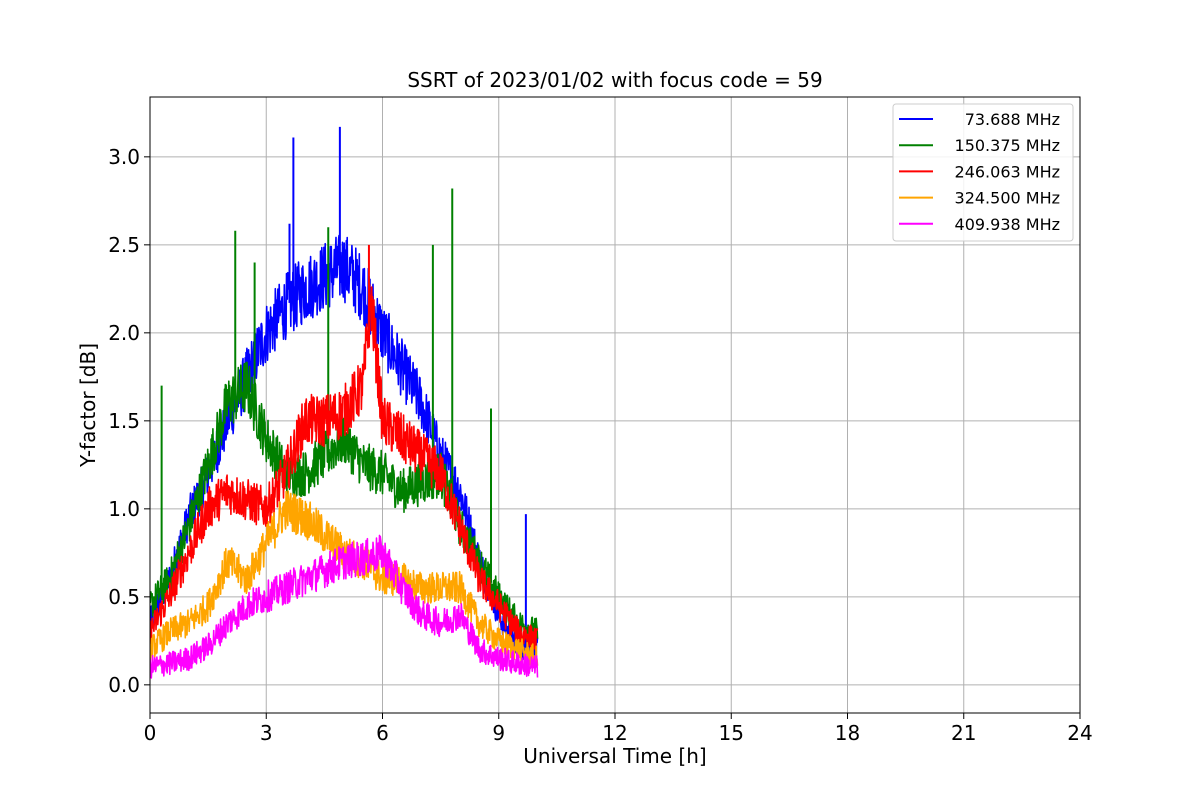 The width and height of the screenshot is (1200, 800). Describe the element at coordinates (1007, 145) in the screenshot. I see `legend-label: 150.375 MHz` at that location.